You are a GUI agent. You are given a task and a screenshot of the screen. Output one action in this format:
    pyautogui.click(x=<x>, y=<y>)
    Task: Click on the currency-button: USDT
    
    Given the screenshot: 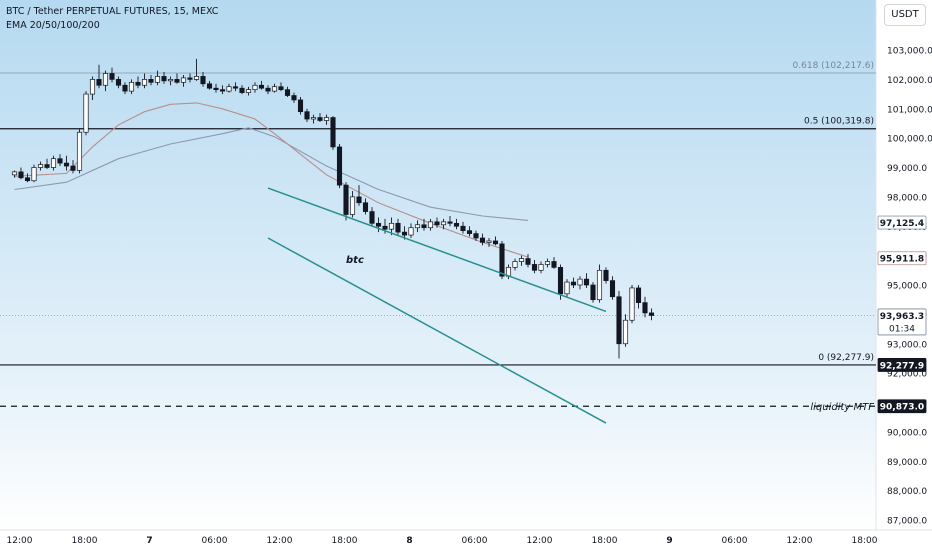 What is the action you would take?
    pyautogui.click(x=905, y=15)
    